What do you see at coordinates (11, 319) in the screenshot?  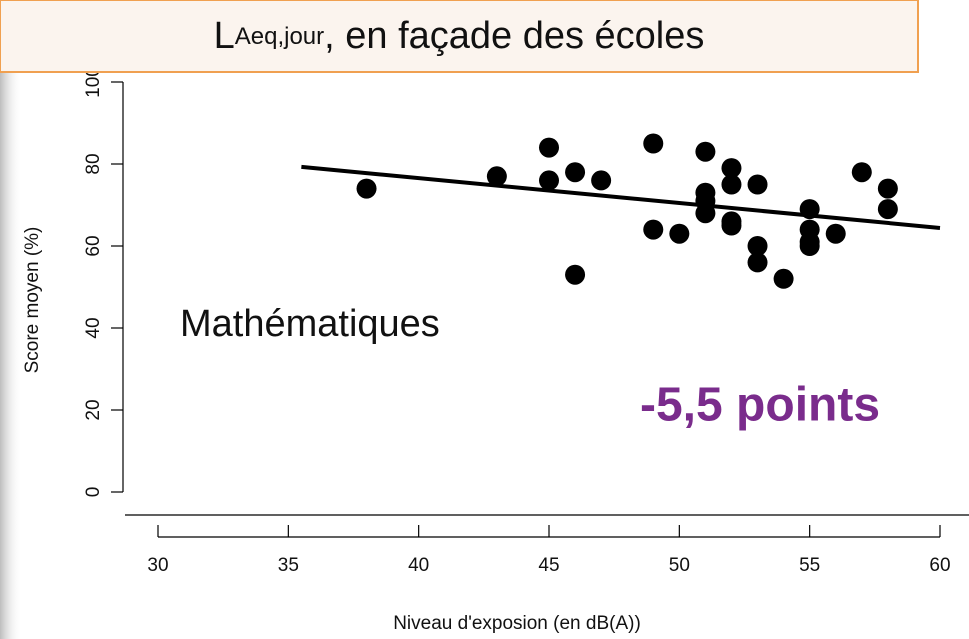 I see `background-edge` at bounding box center [11, 319].